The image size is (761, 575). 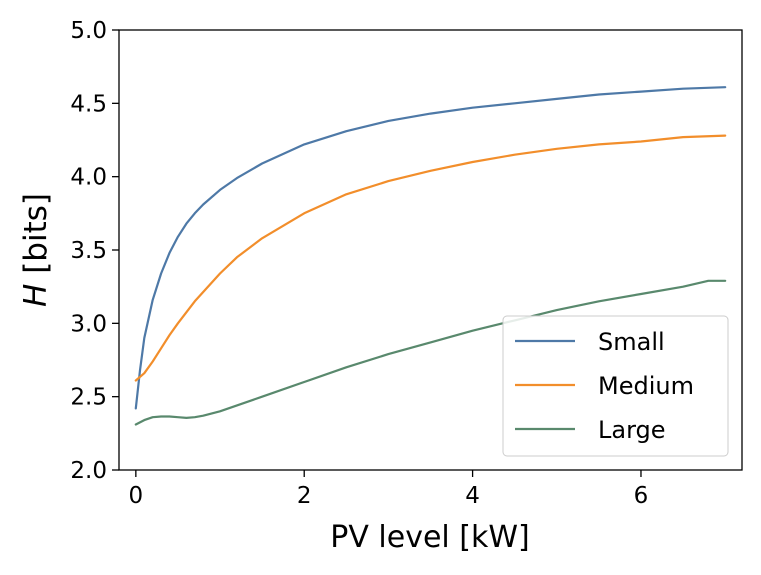 What do you see at coordinates (88, 324) in the screenshot?
I see `y-tick-label: 3.0` at bounding box center [88, 324].